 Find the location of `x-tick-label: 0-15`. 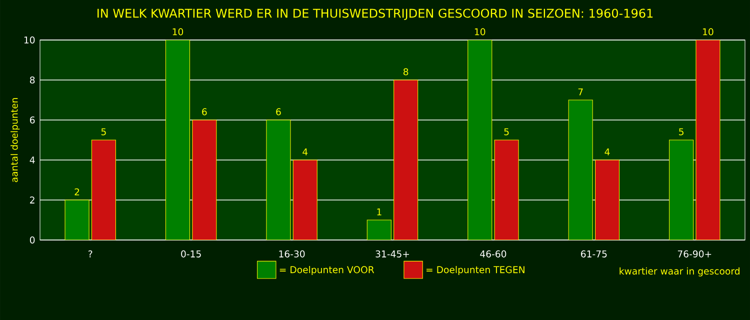

x-tick-label: 0-15 is located at coordinates (191, 254).